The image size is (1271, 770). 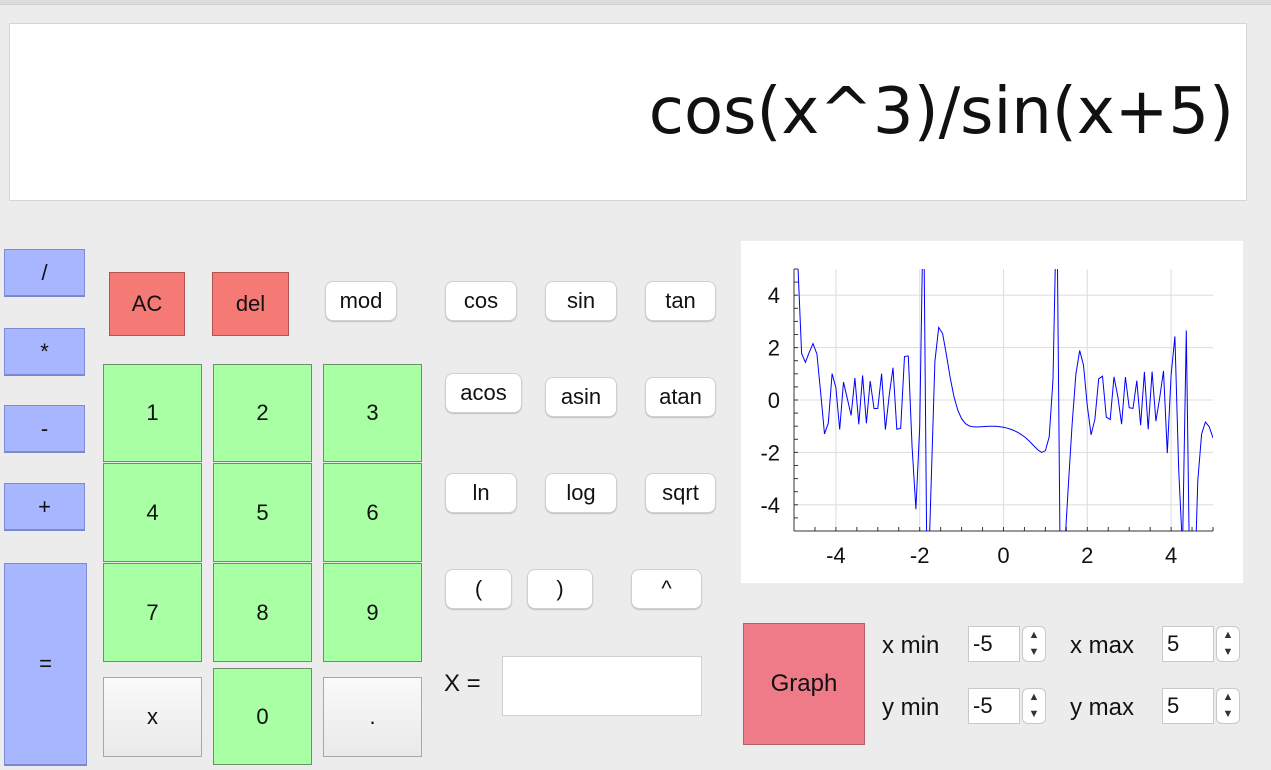 I want to click on xmin-stepper: ▲ ▼, so click(x=1034, y=644).